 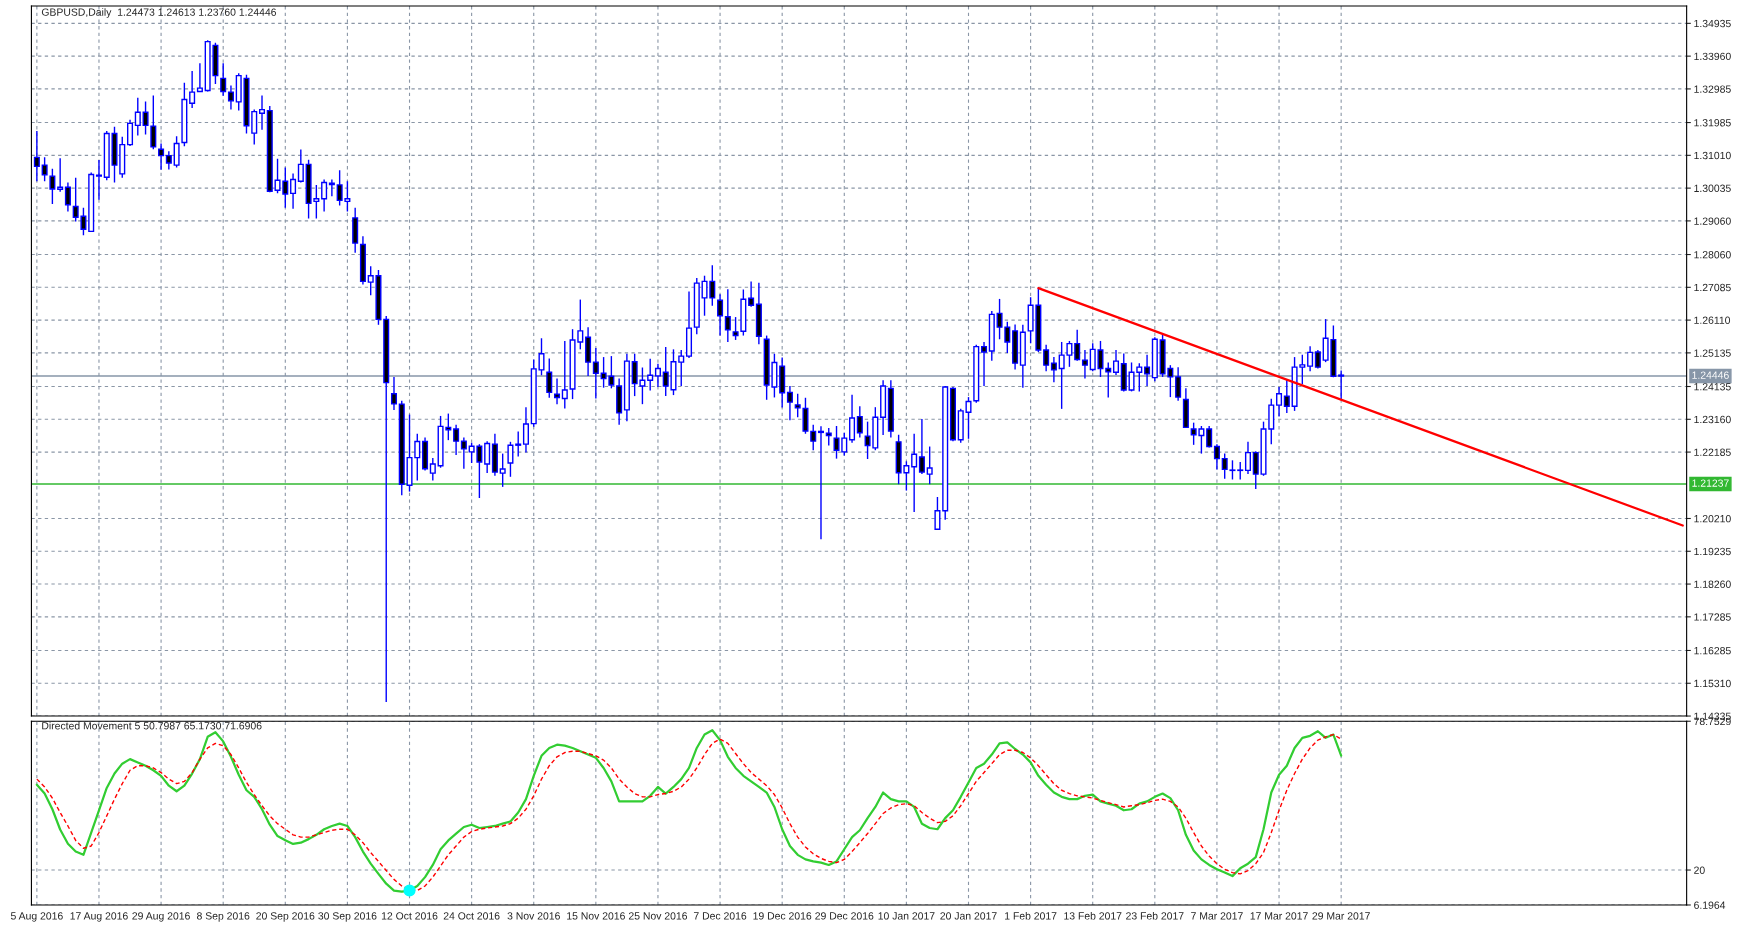 What do you see at coordinates (1712, 617) in the screenshot?
I see `y-tick-label: 1.17285` at bounding box center [1712, 617].